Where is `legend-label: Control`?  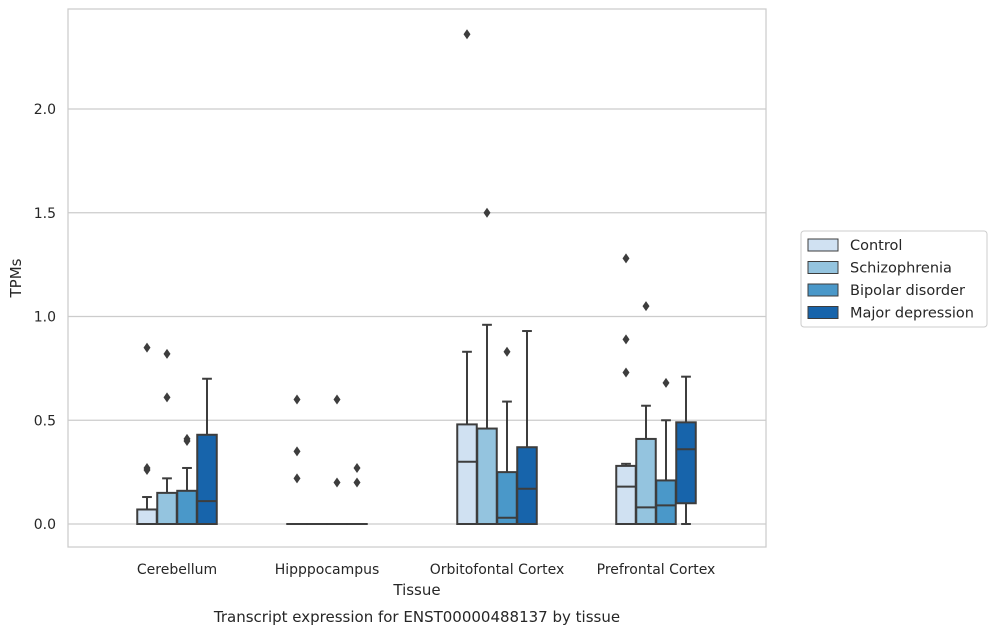 legend-label: Control is located at coordinates (876, 246).